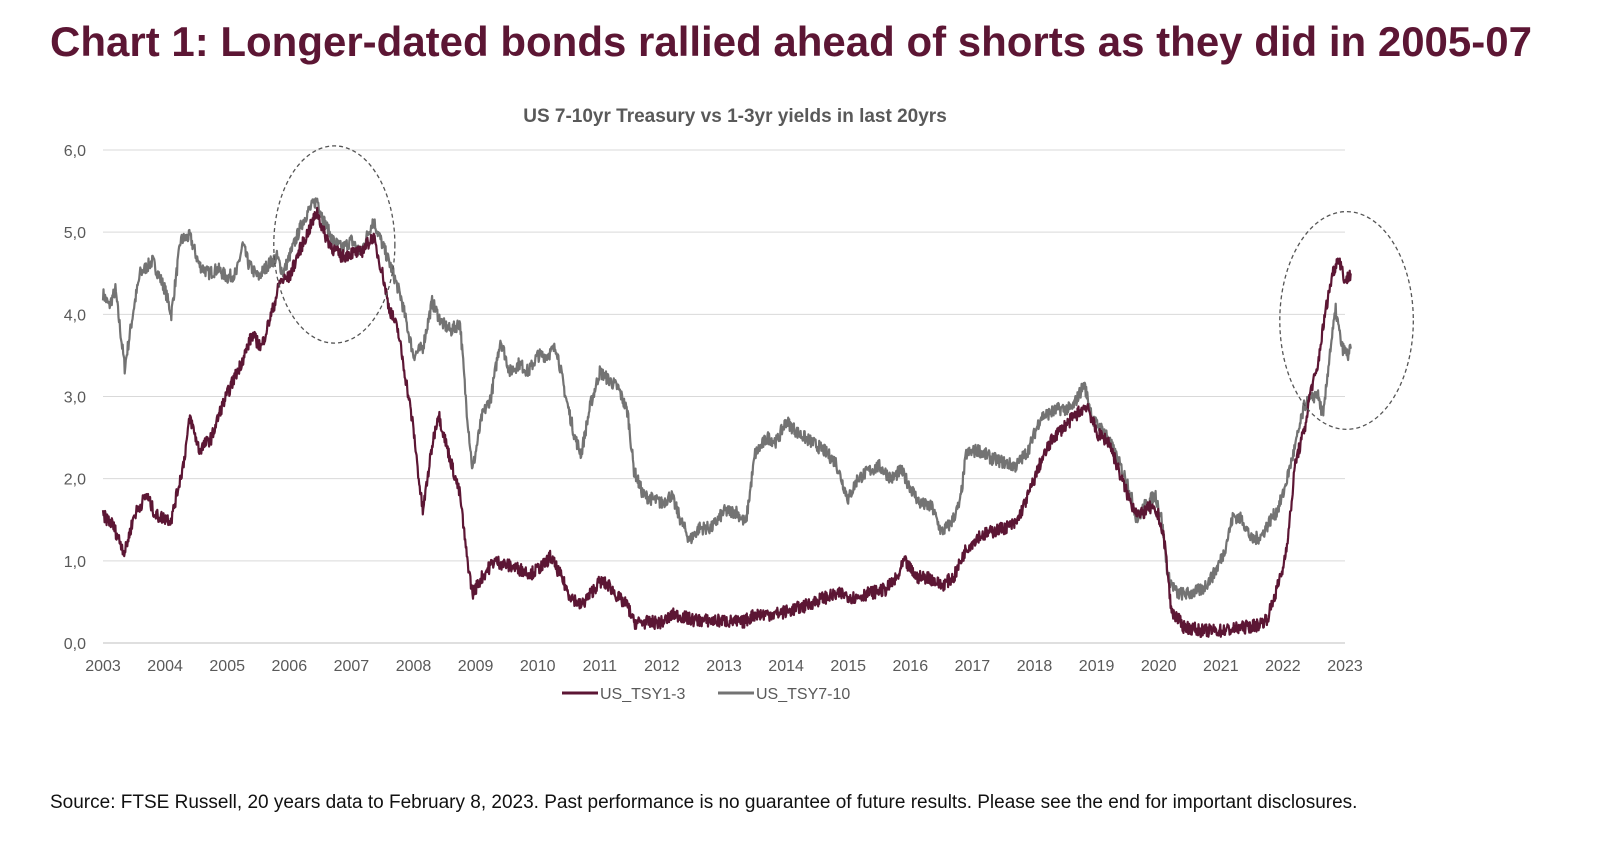  Describe the element at coordinates (600, 666) in the screenshot. I see `x-tick-label: 2011` at that location.